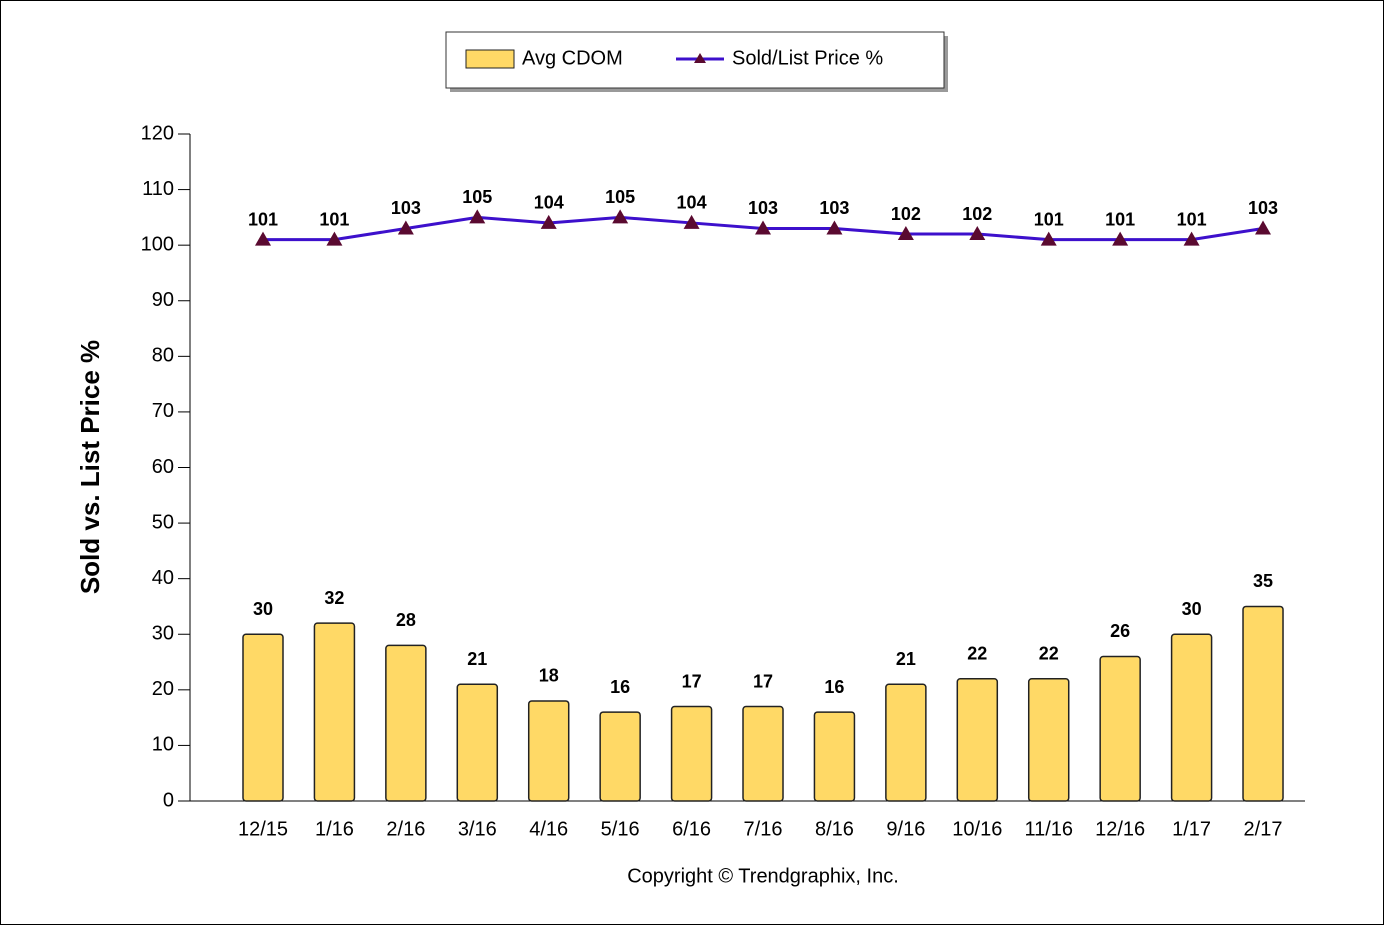 This screenshot has height=931, width=1385. Describe the element at coordinates (1048, 829) in the screenshot. I see `x-tick-label: 11/16` at that location.